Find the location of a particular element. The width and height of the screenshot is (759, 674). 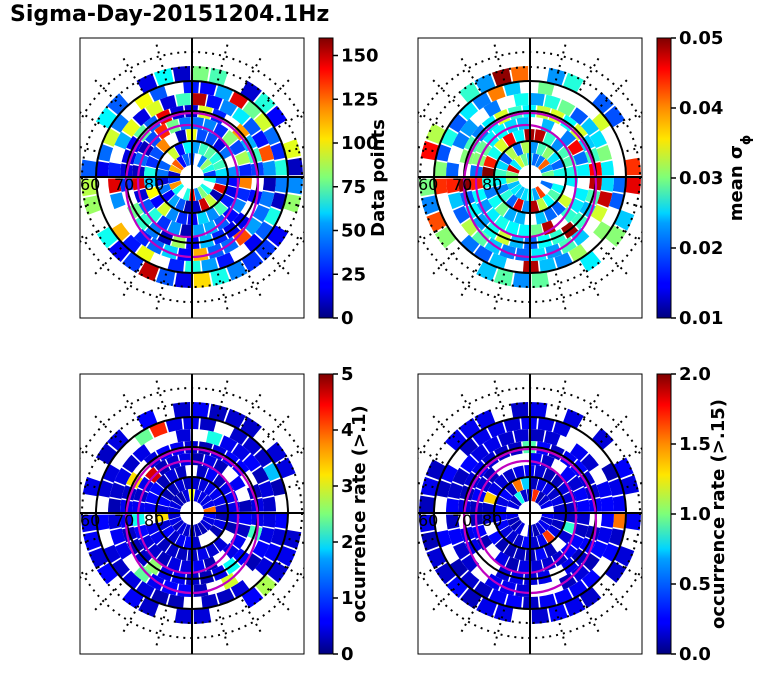

axes-frame is located at coordinates (192, 514).